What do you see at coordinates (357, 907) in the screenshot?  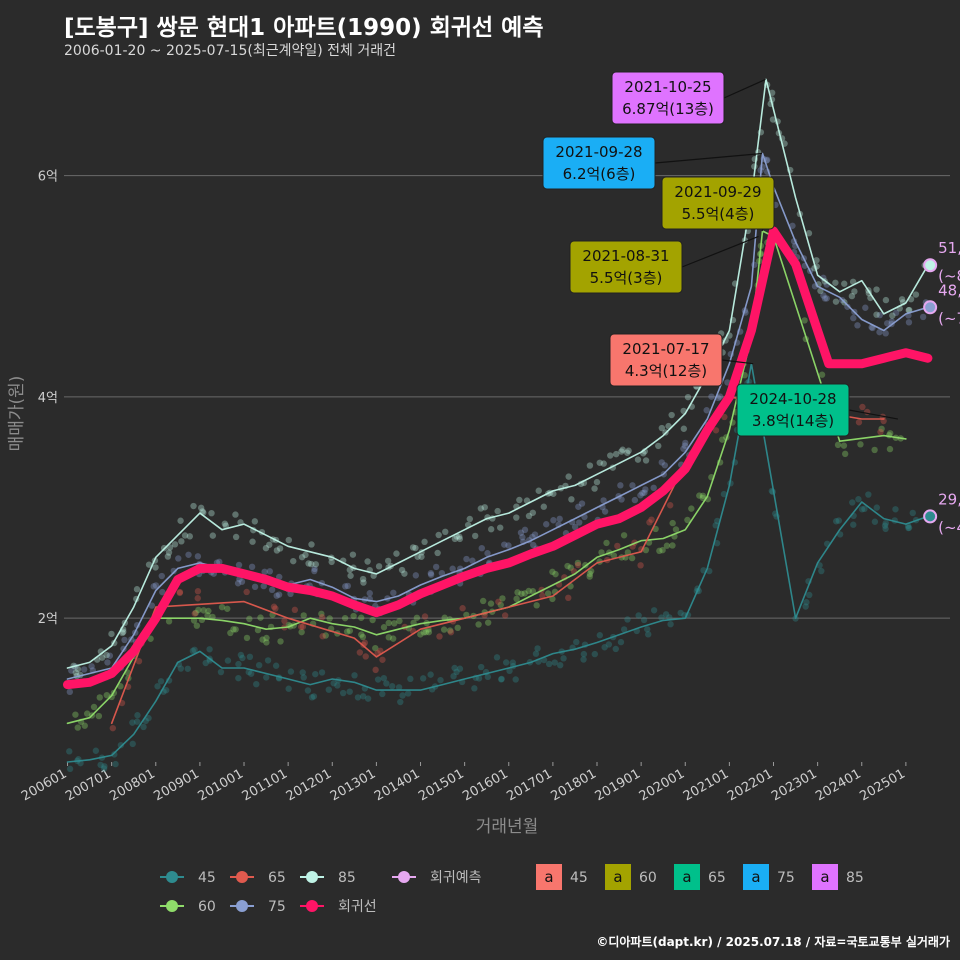 I see `legend-label: 회귀선` at bounding box center [357, 907].